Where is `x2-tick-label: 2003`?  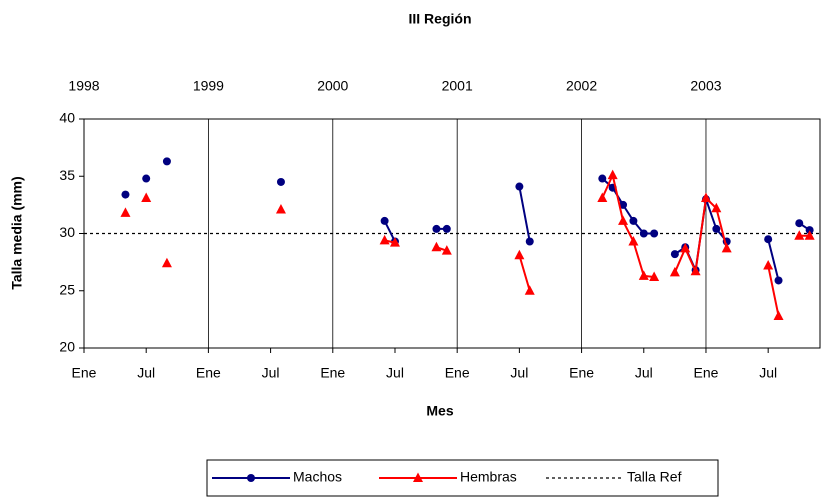
x2-tick-label: 2003 is located at coordinates (705, 86).